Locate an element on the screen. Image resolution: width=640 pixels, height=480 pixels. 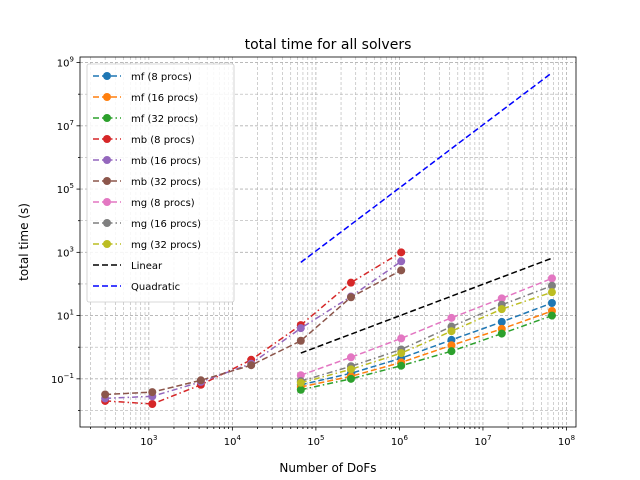
series-line-mg-16-procs is located at coordinates (426, 333).